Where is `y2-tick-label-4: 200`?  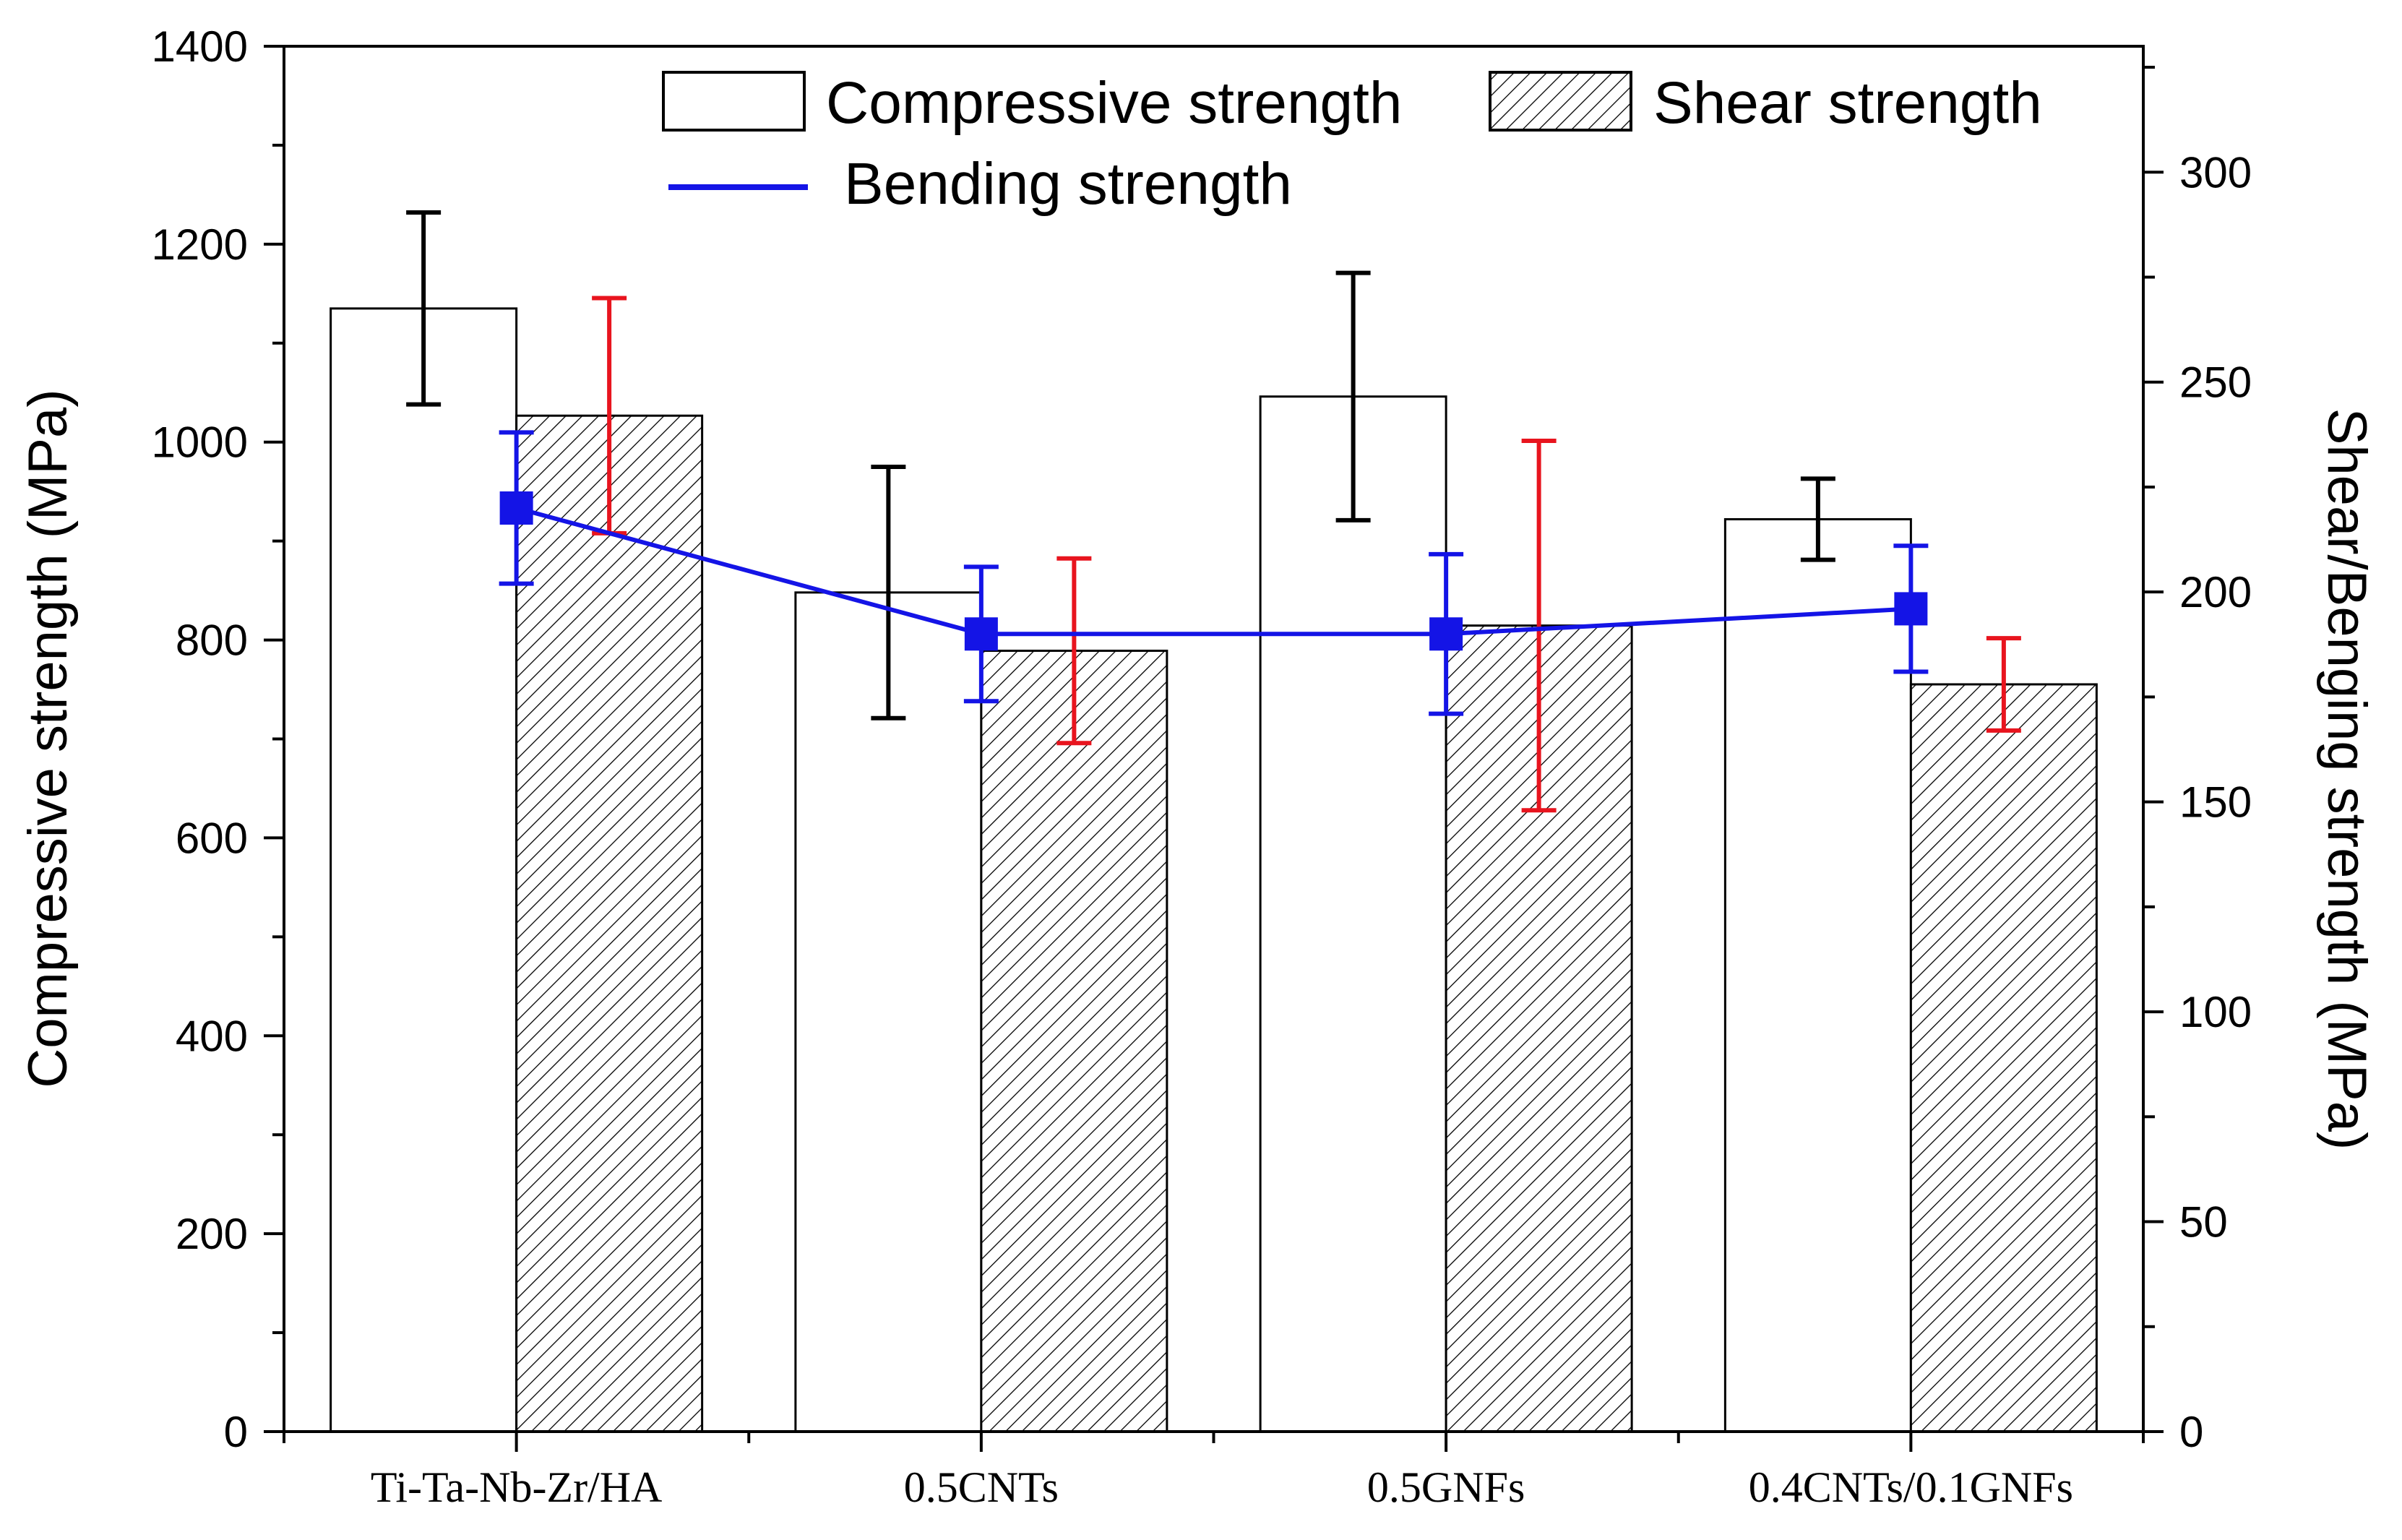 y2-tick-label-4: 200 is located at coordinates (2215, 592).